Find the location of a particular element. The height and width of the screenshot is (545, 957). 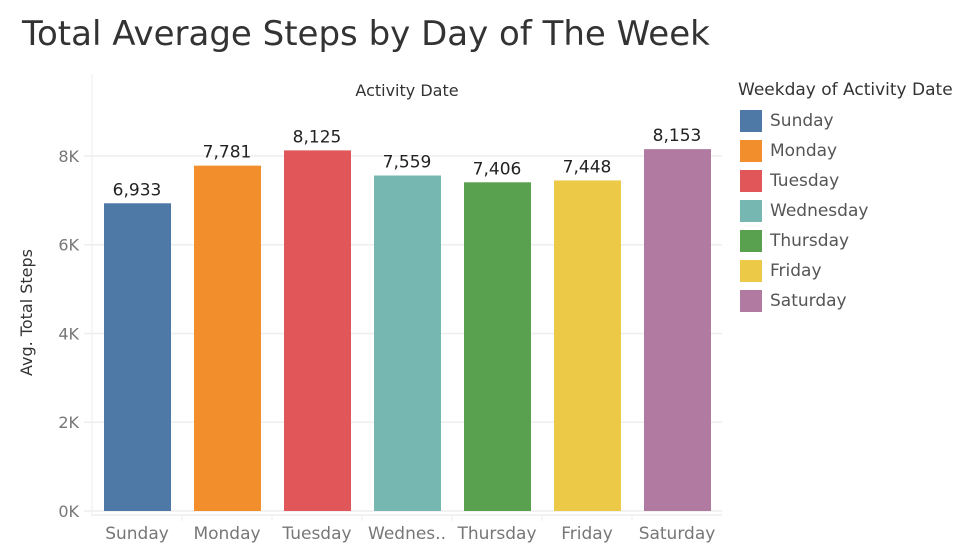

chart-title: Total Average Steps by Day of The Week is located at coordinates (366, 34).